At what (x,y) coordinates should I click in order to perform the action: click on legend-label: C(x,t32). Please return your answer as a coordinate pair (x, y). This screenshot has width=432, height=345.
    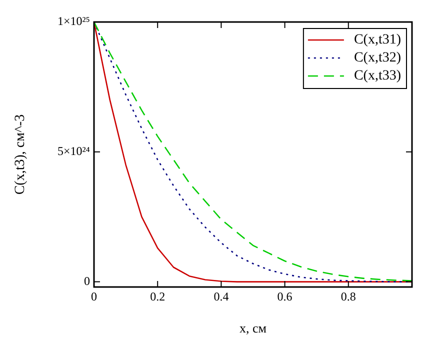
    Looking at the image, I should click on (378, 58).